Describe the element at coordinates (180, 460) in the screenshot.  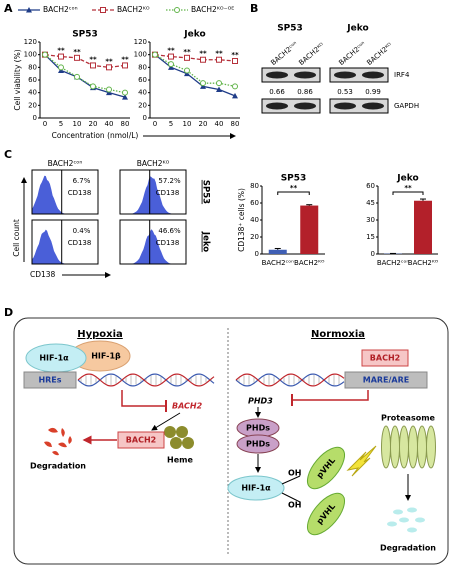
I see `heme-label: Heme` at that location.